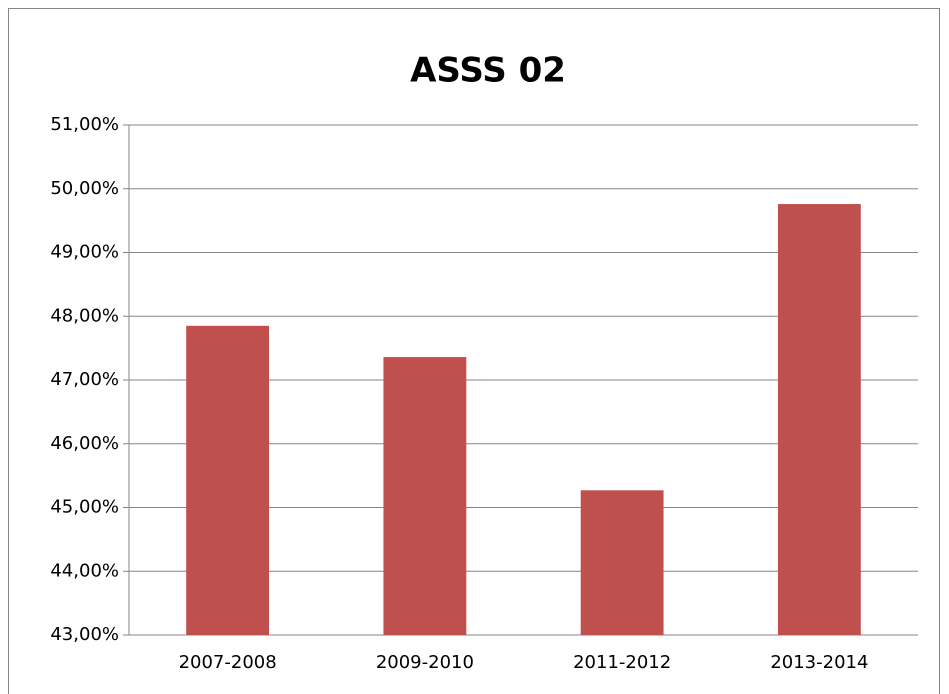 The image size is (949, 694). What do you see at coordinates (84, 379) in the screenshot?
I see `y-tick-label: 47,00%` at bounding box center [84, 379].